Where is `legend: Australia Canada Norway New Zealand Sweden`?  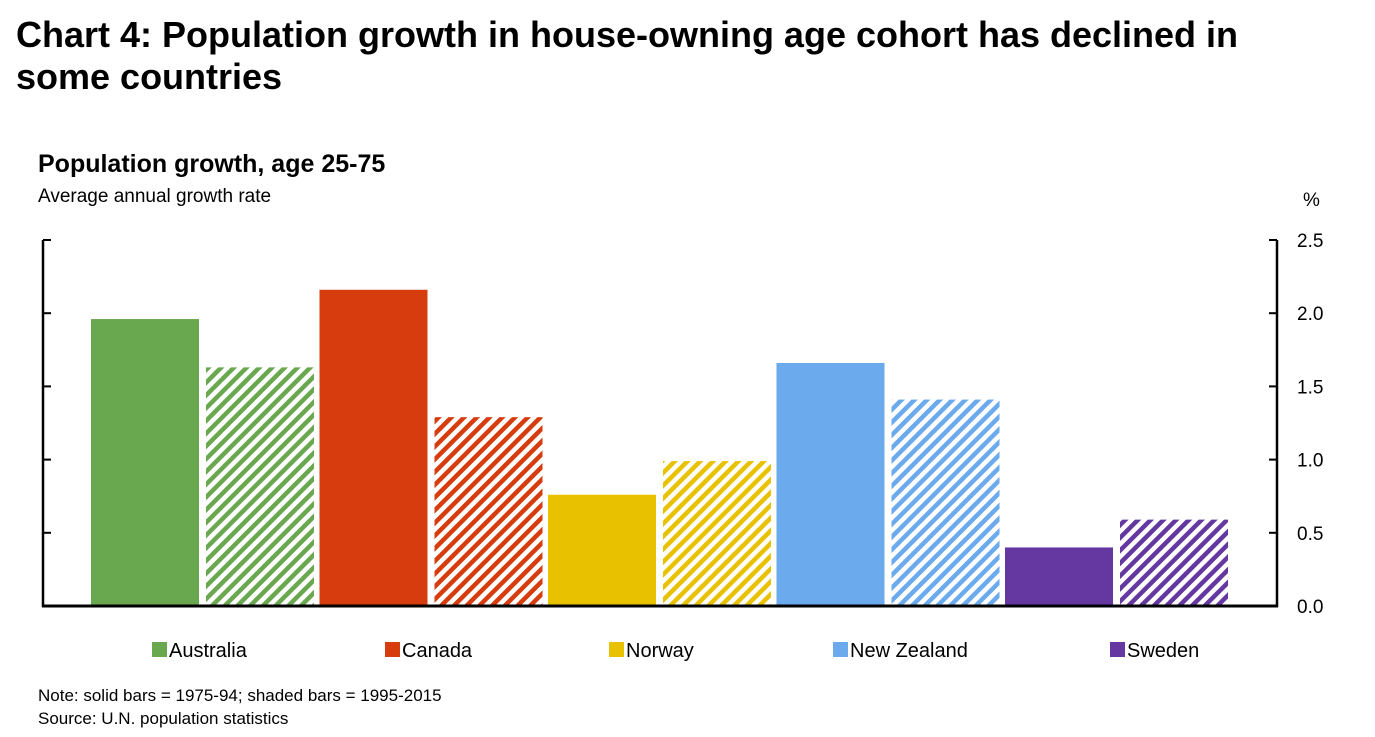 legend: Australia Canada Norway New Zealand Sweden is located at coordinates (675, 651).